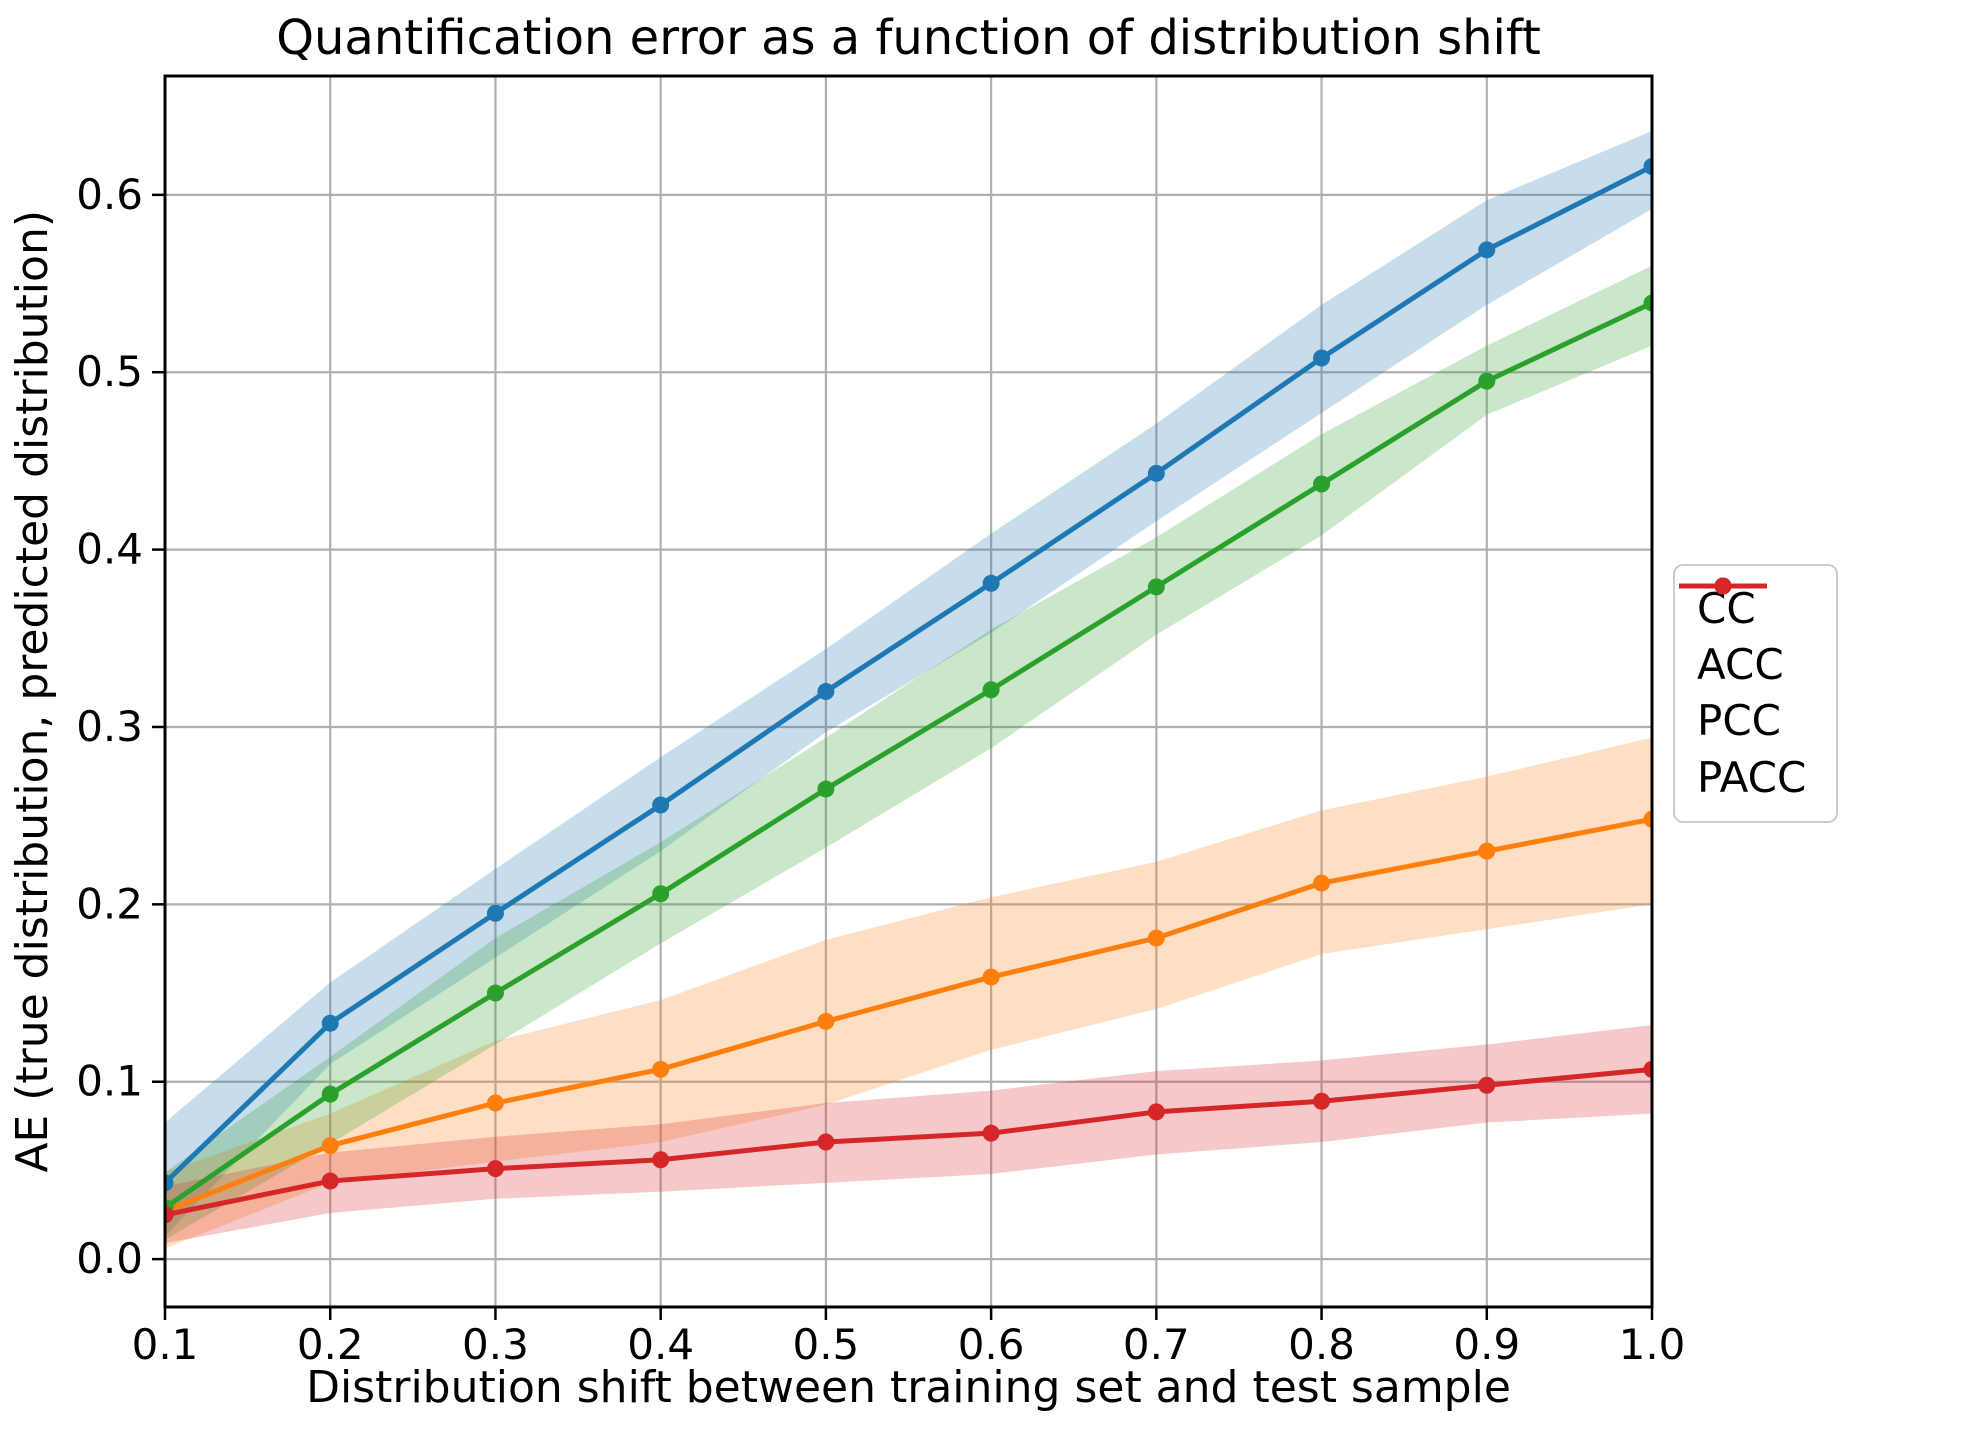  I want to click on legend-entry-PACC: PACC, so click(1743, 689).